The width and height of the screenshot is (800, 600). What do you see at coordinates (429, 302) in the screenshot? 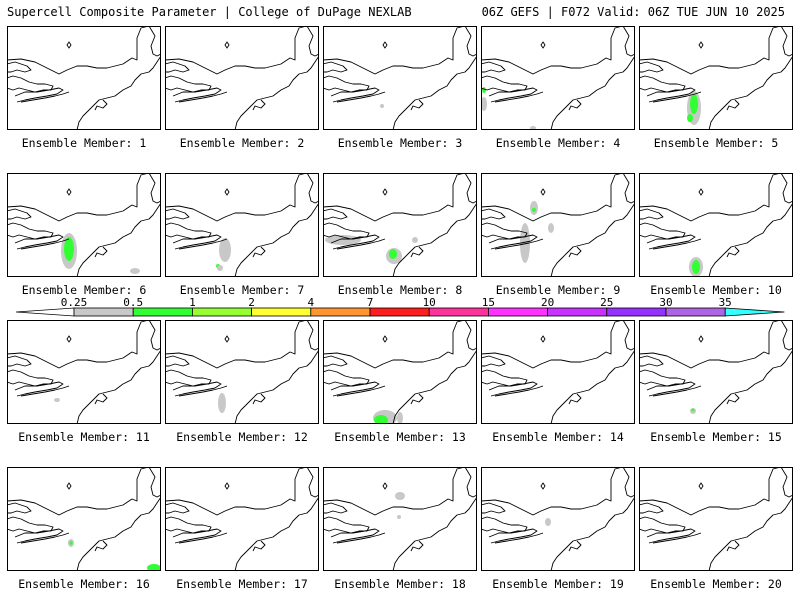
I see `colorbar-tick-label: 10` at bounding box center [429, 302].